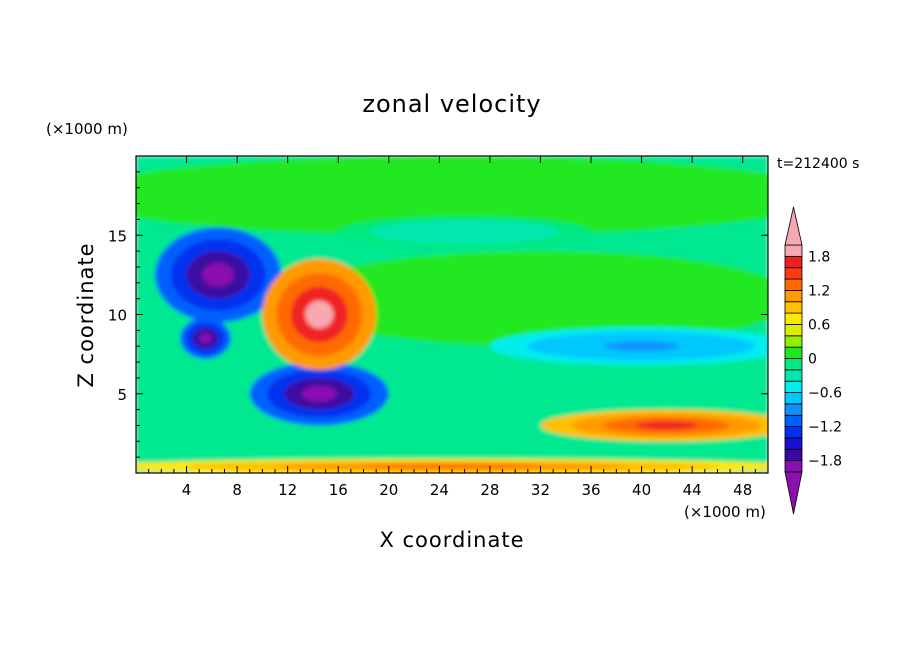 This screenshot has width=904, height=654. Describe the element at coordinates (338, 490) in the screenshot. I see `x-tick-label: 16` at that location.